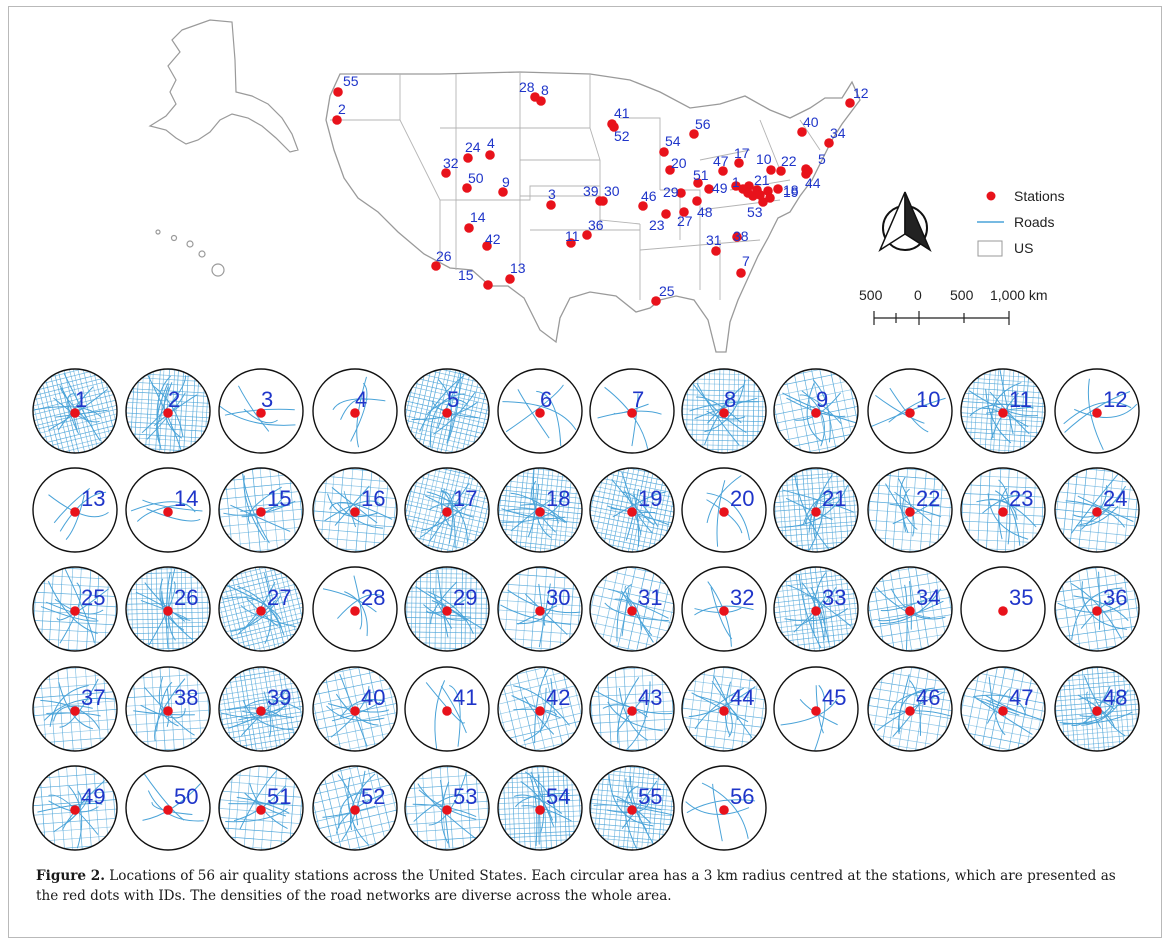 This screenshot has width=1170, height=946. Describe the element at coordinates (990, 248) in the screenshot. I see `legend-us-symbol` at that location.